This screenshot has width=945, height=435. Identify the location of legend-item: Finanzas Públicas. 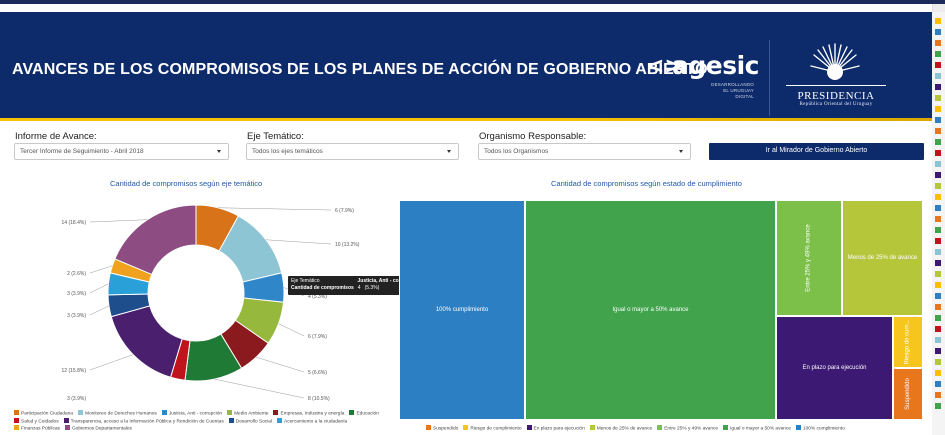
(37, 429).